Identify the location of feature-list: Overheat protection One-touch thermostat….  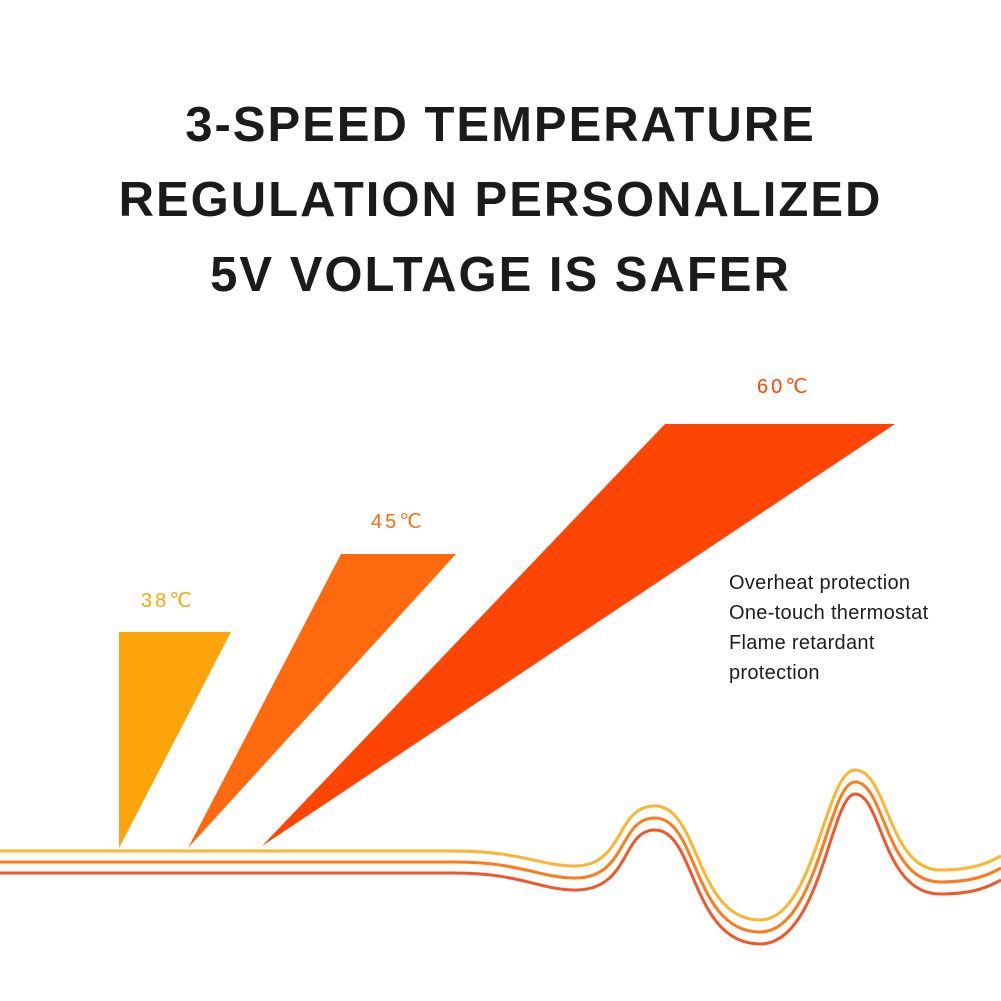
(863, 628).